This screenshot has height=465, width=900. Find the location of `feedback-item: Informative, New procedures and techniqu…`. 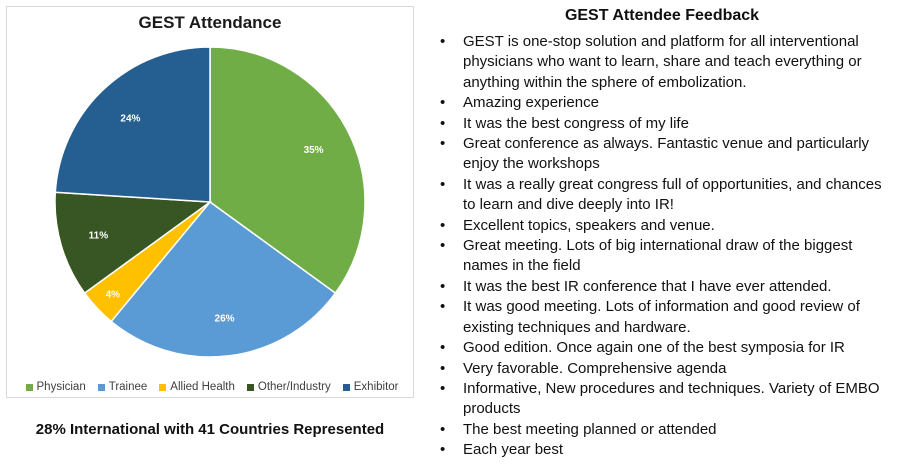

feedback-item: Informative, New procedures and techniqu… is located at coordinates (665, 399).